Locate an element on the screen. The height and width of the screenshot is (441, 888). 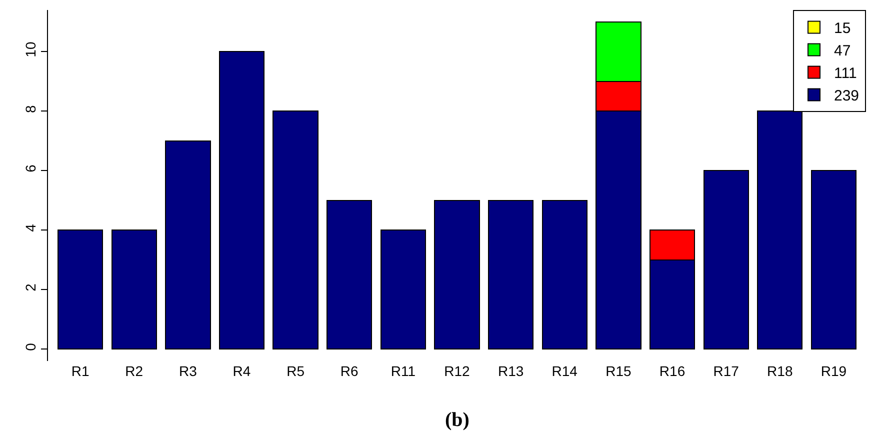
y-tick-label: 10 is located at coordinates (30, 50).